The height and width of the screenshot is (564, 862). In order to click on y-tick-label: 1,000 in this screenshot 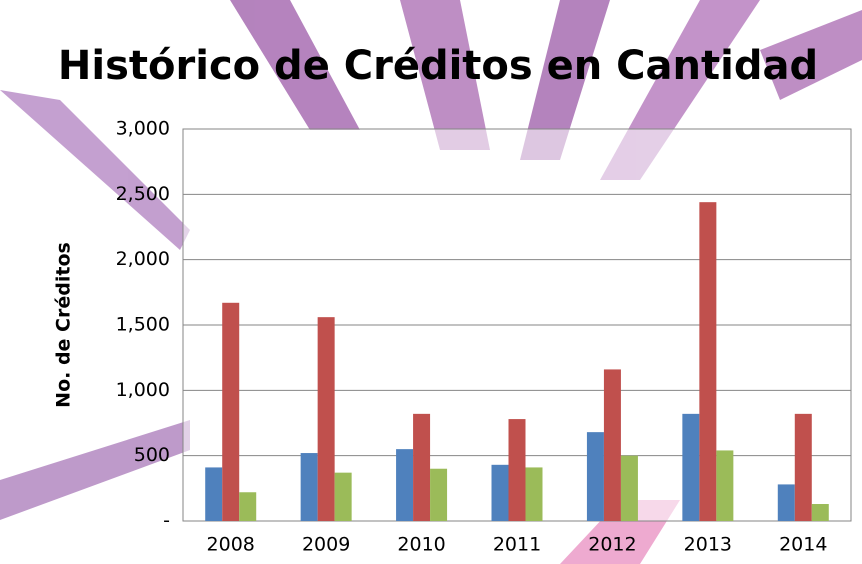, I will do `click(143, 390)`.